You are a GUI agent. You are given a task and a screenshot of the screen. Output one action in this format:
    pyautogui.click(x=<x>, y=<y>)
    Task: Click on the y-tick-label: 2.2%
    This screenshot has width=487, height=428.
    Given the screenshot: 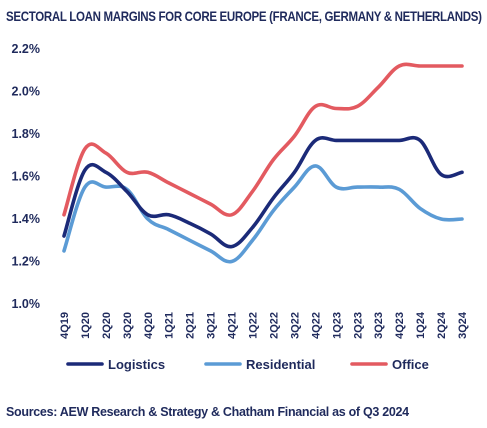 What is the action you would take?
    pyautogui.click(x=26, y=49)
    